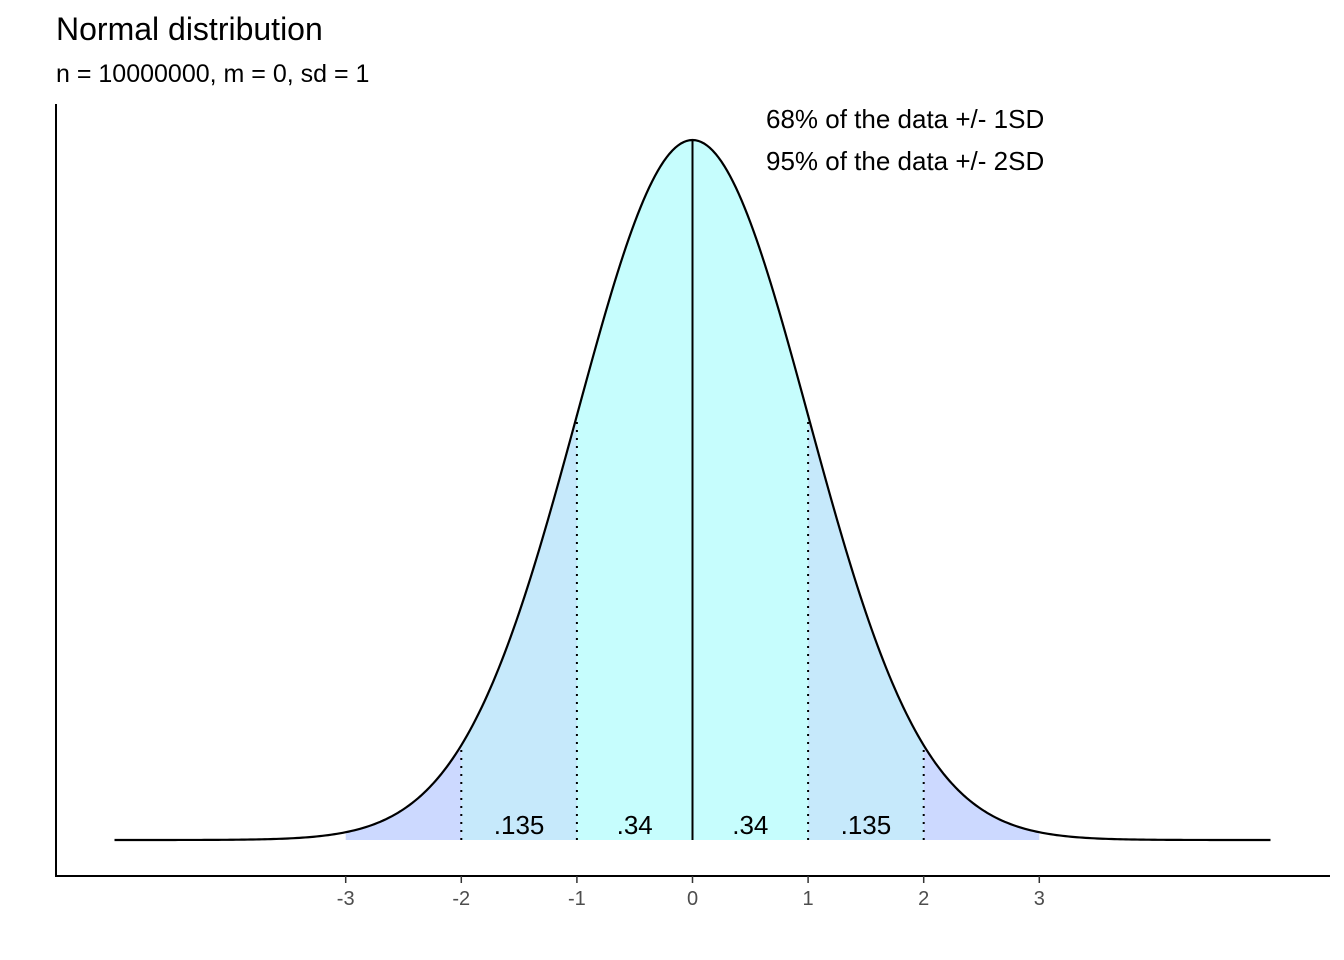 Image resolution: width=1344 pixels, height=960 pixels. Describe the element at coordinates (905, 119) in the screenshot. I see `annotation-68: 68% of the data +/- 1SD` at that location.